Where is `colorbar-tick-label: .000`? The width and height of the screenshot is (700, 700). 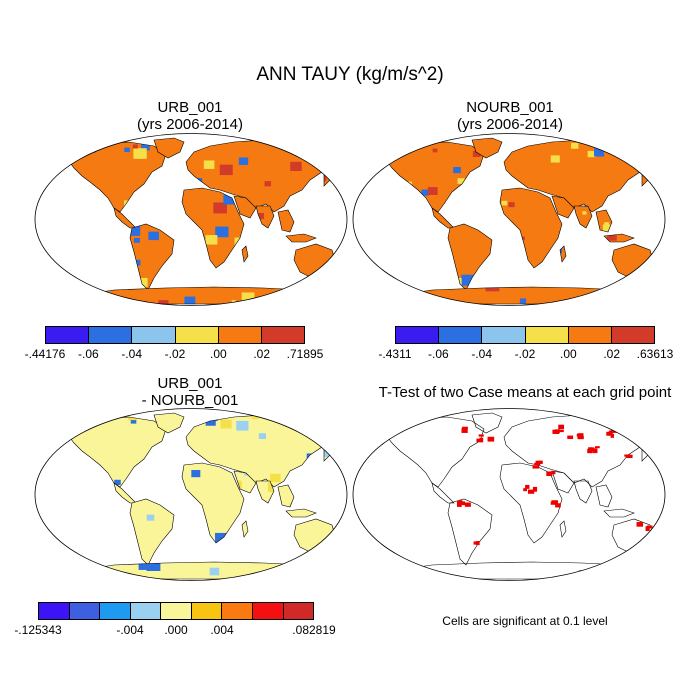
colorbar-tick-label: .000 is located at coordinates (176, 630).